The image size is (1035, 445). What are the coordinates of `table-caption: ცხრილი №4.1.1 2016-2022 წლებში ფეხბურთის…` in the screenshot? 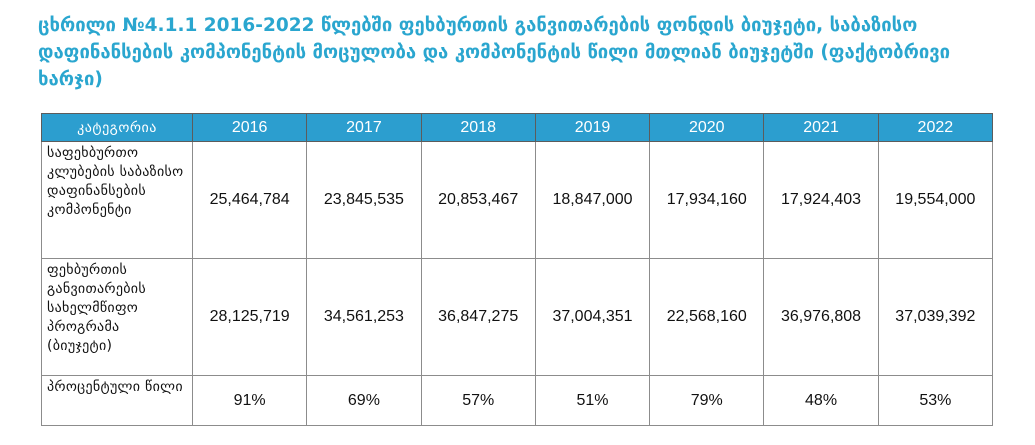 It's located at (494, 52).